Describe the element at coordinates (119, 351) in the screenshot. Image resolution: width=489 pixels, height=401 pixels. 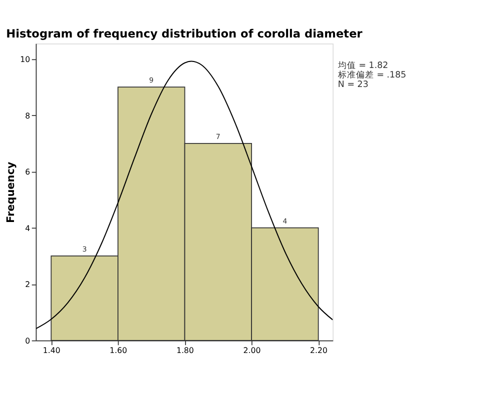
I see `x-tick-label: 1.60` at that location.